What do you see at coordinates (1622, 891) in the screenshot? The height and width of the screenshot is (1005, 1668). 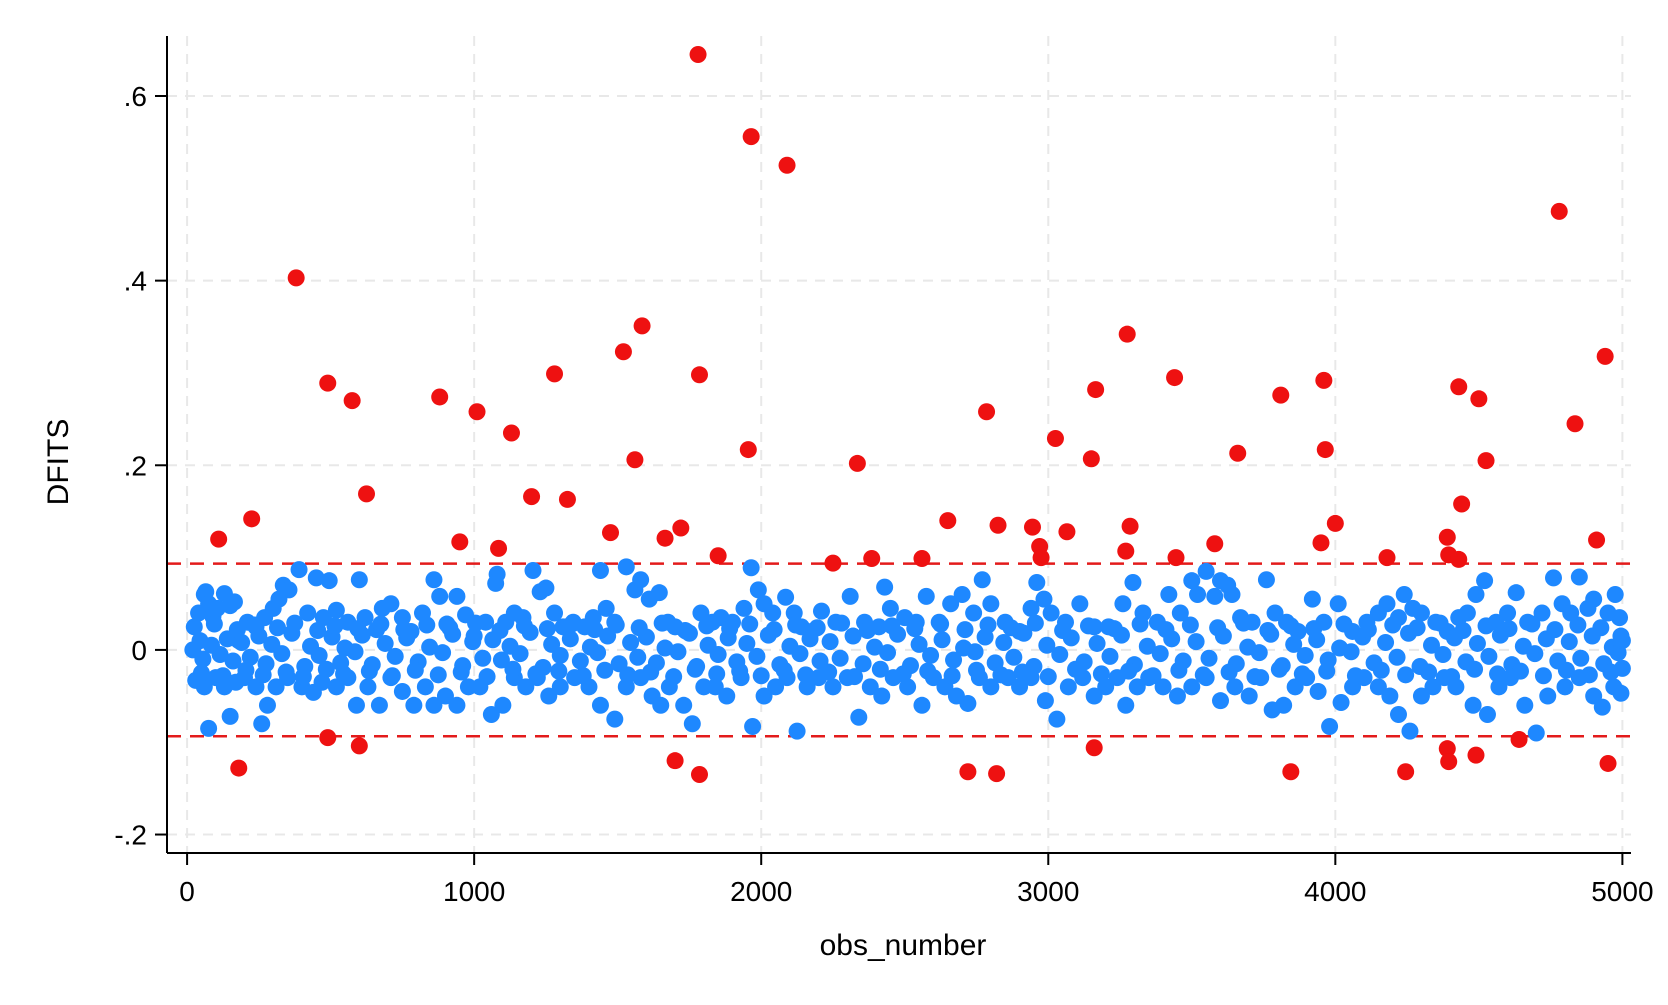 I see `x-tick-label: 5000` at bounding box center [1622, 891].